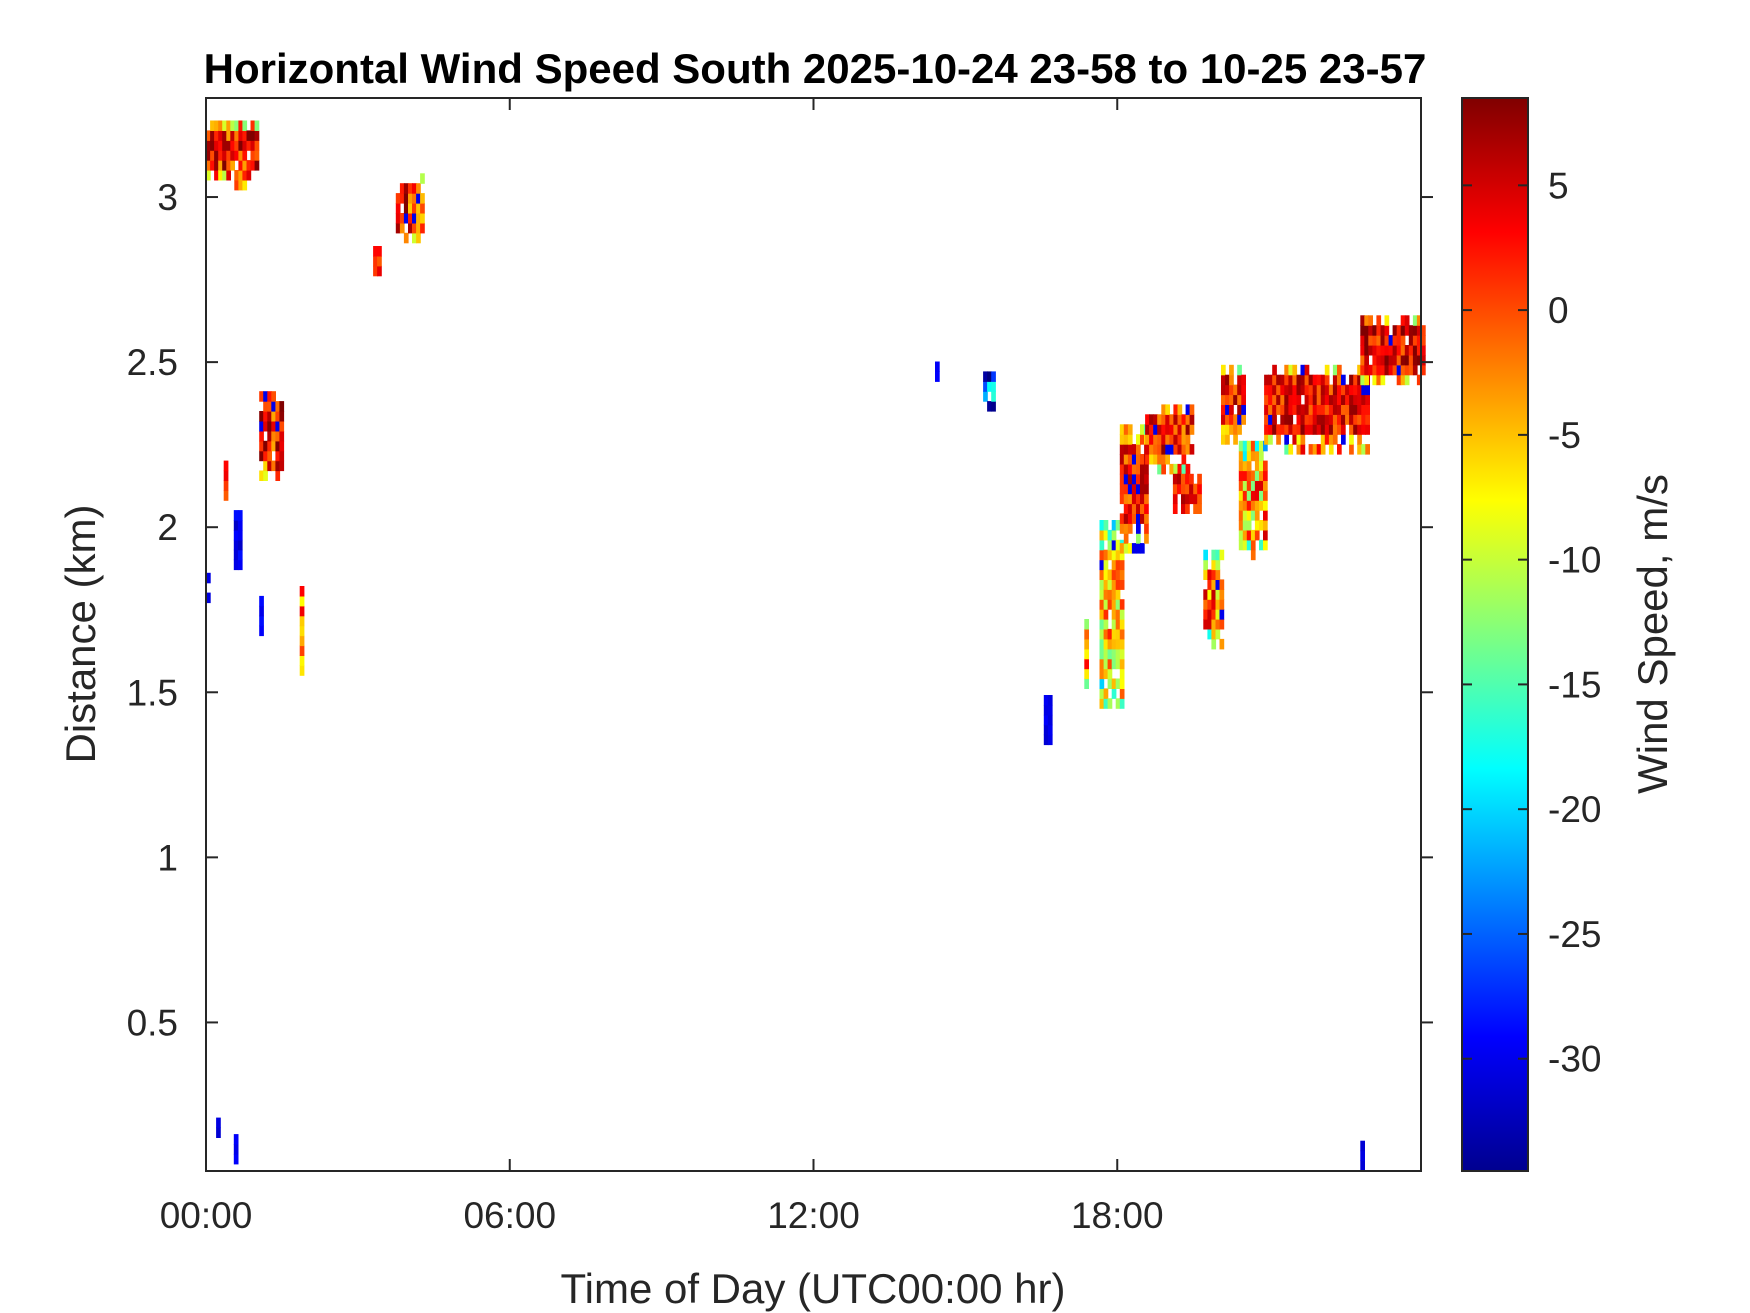  What do you see at coordinates (813, 1288) in the screenshot?
I see `x-axis-label: Time of Day (UTC00:00 hr)` at bounding box center [813, 1288].